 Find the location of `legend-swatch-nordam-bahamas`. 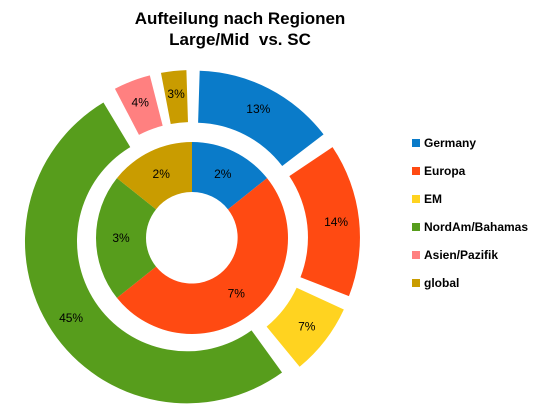

legend-swatch-nordam-bahamas is located at coordinates (416, 227).